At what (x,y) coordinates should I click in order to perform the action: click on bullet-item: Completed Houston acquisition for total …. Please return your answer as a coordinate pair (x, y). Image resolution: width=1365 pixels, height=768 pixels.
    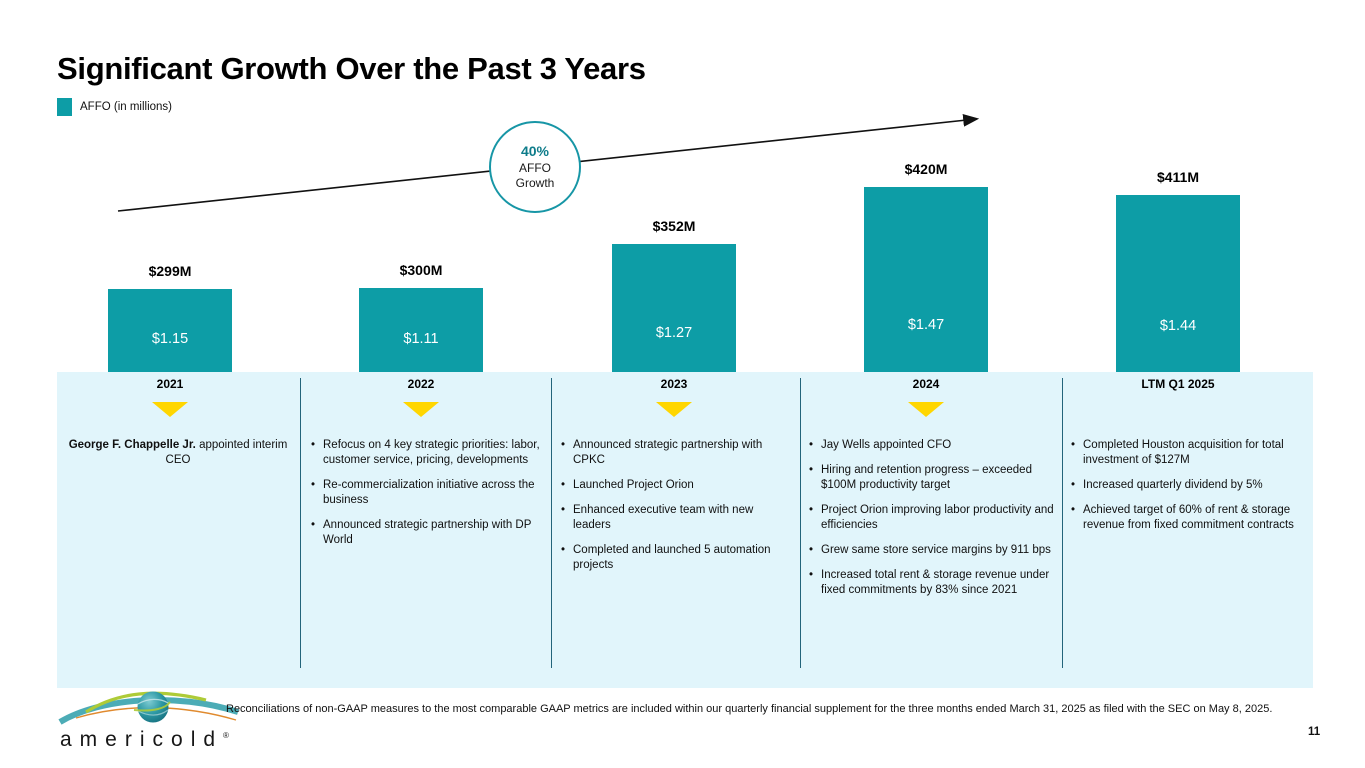
    Looking at the image, I should click on (1189, 453).